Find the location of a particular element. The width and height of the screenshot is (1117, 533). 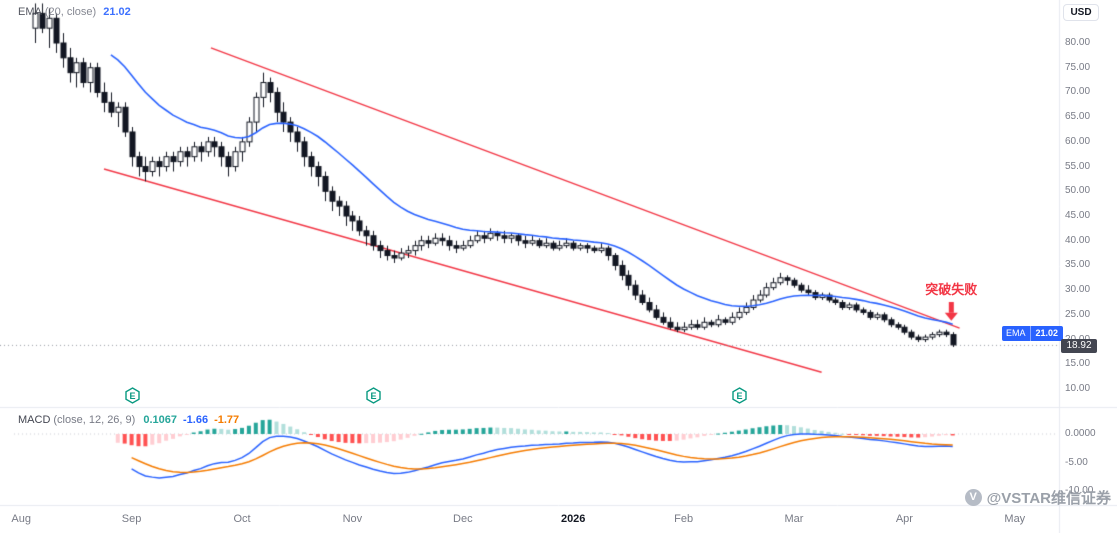

ema-price-badge: EMA 21.02 is located at coordinates (1033, 333).